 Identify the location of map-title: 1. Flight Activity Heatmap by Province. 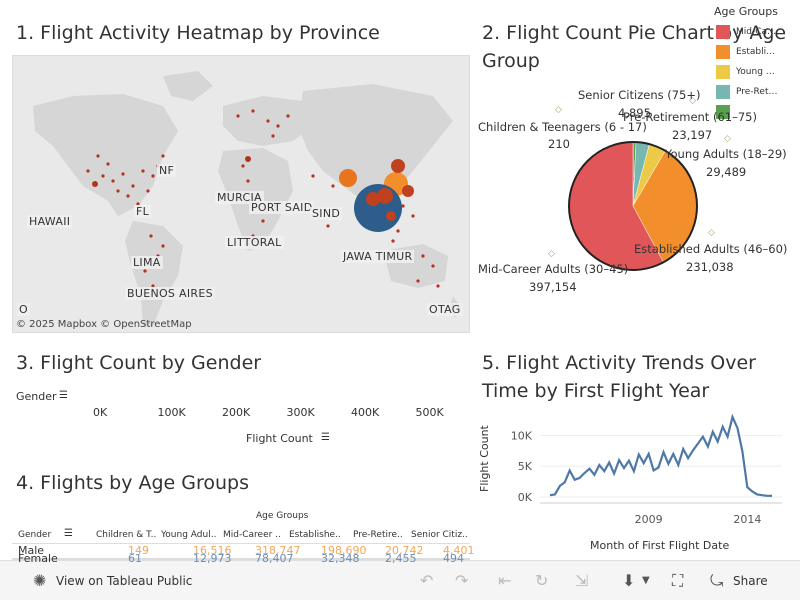
(198, 33).